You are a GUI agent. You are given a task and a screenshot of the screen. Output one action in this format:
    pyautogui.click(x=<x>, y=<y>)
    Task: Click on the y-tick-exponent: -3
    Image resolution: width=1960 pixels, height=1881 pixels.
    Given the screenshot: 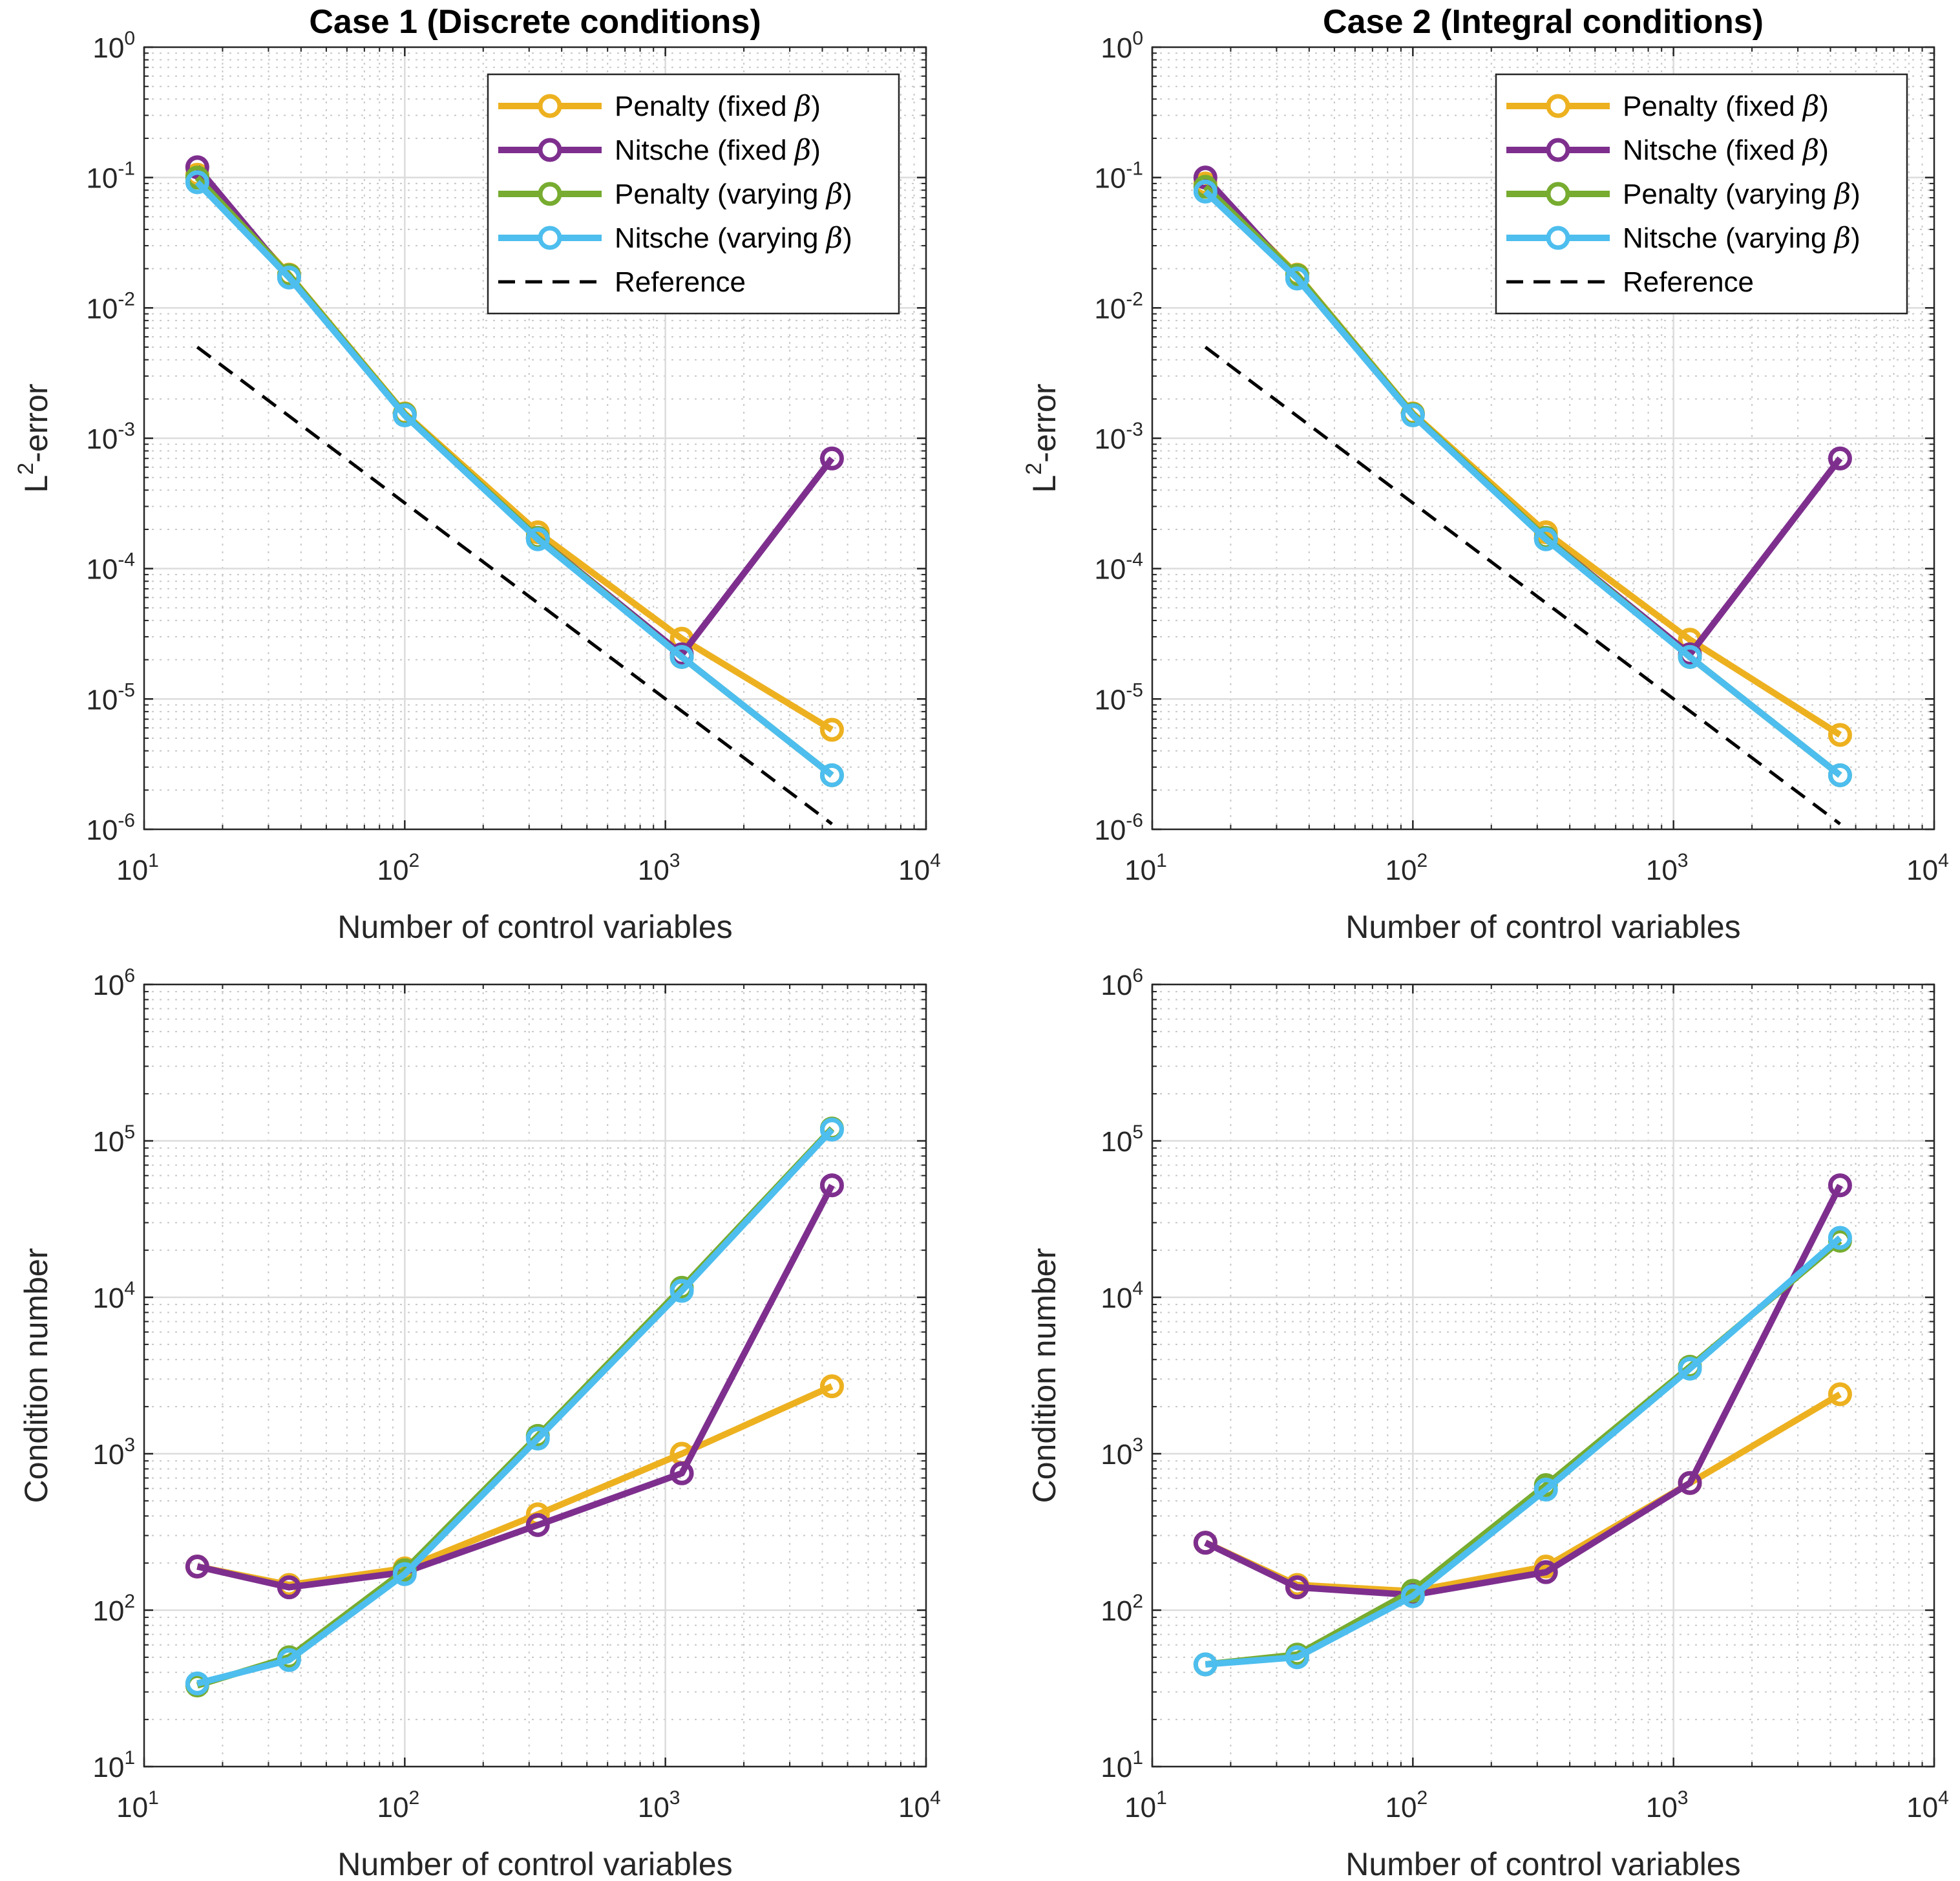 What is the action you would take?
    pyautogui.click(x=126, y=429)
    